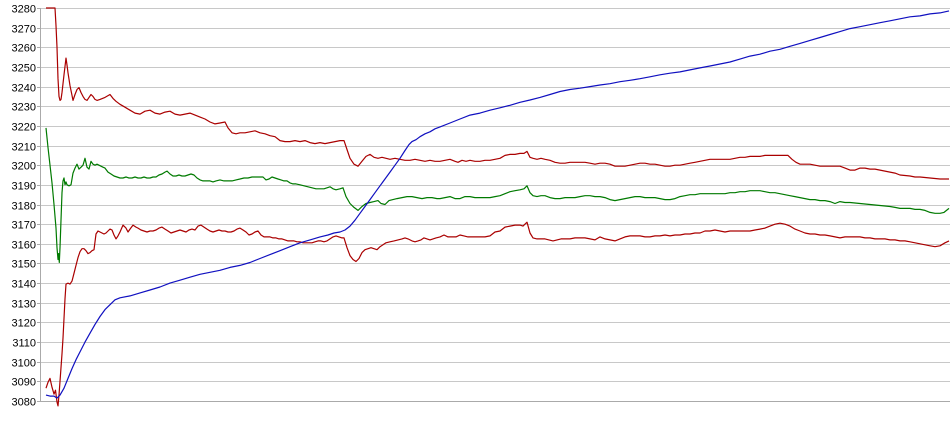 This screenshot has height=435, width=950. What do you see at coordinates (24, 383) in the screenshot?
I see `y-axis-tick-label: 3090` at bounding box center [24, 383].